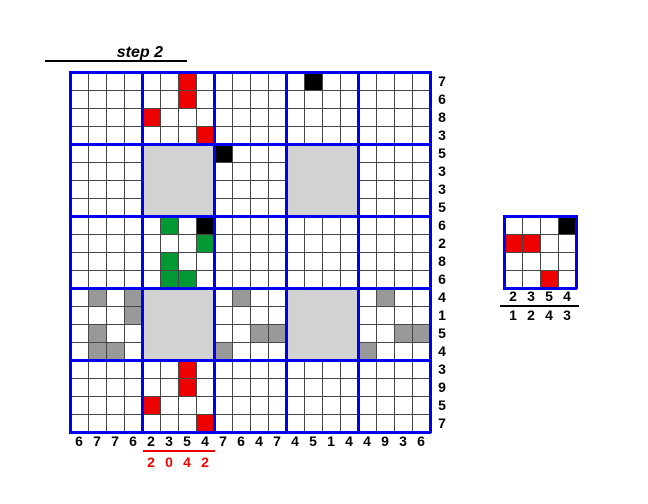 Image resolution: width=648 pixels, height=504 pixels. I want to click on mini-grid, so click(540, 252).